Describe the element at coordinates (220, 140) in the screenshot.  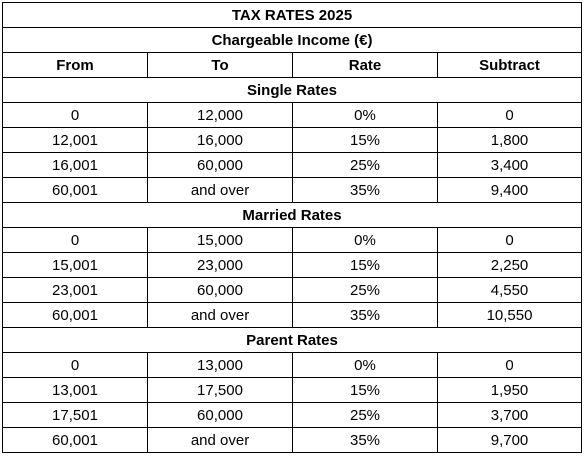
I see `cell-to: 16,000` at that location.